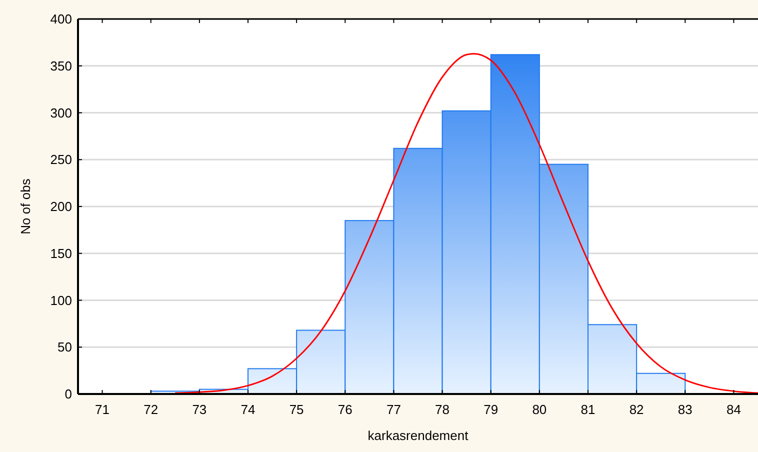  What do you see at coordinates (248, 409) in the screenshot?
I see `x-tick-label: 74` at bounding box center [248, 409].